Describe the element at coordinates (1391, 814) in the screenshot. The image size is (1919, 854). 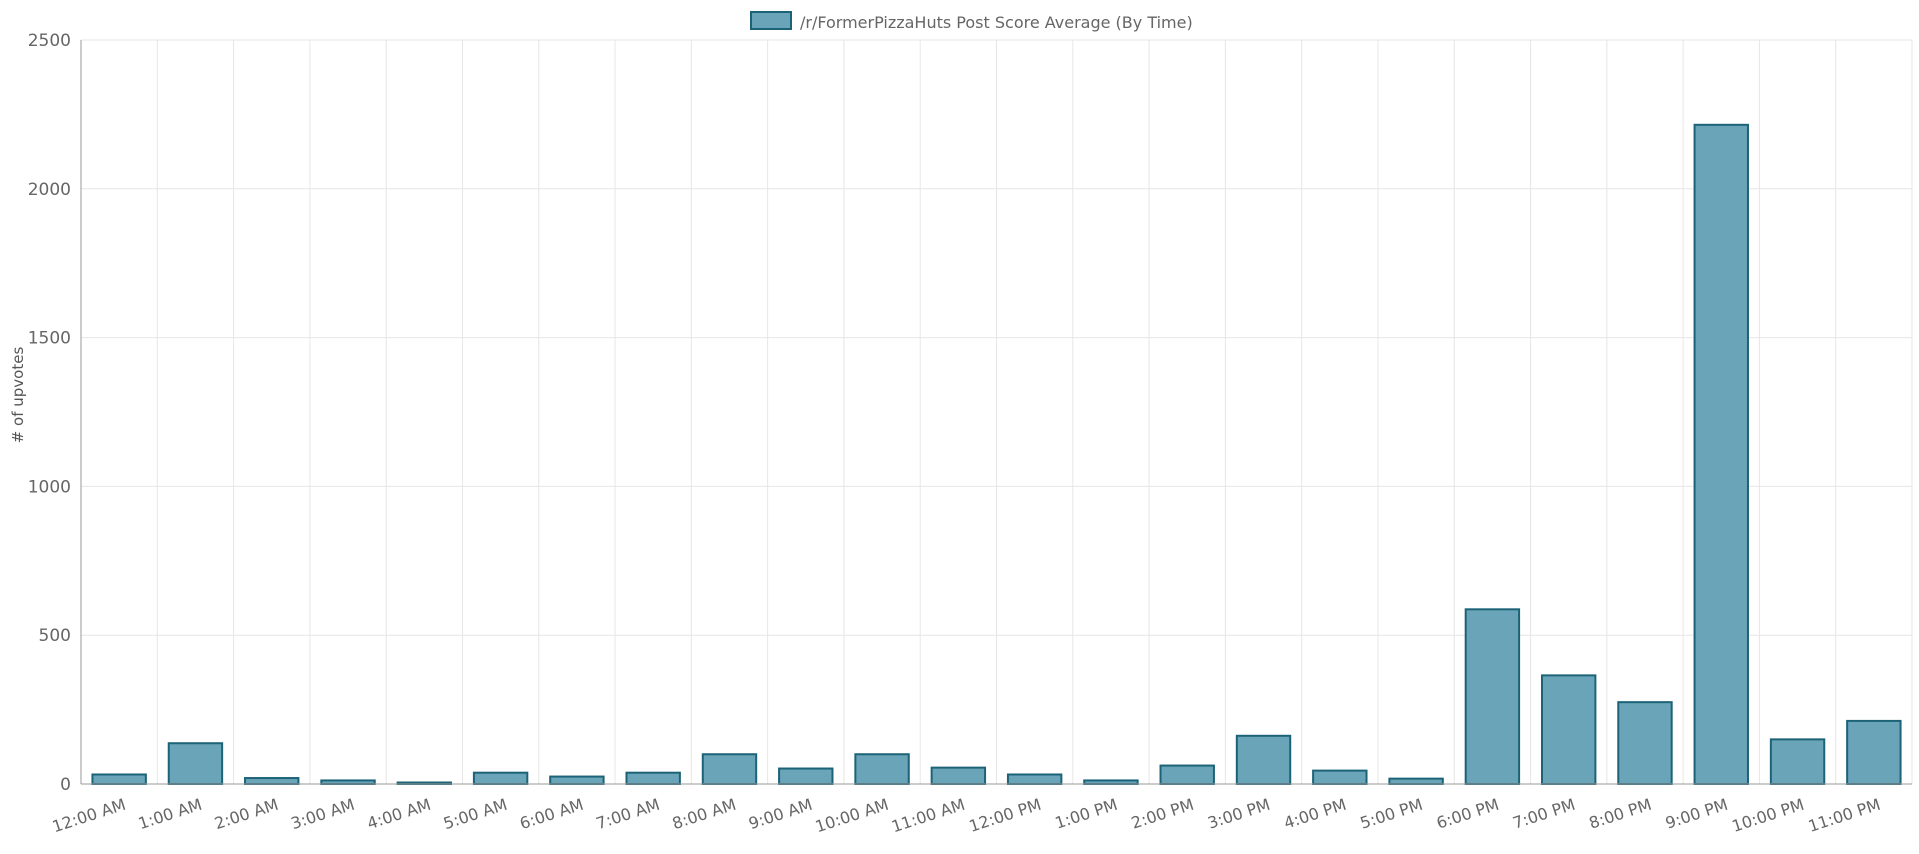
I see `x-tick-label: 5:00 PM` at that location.